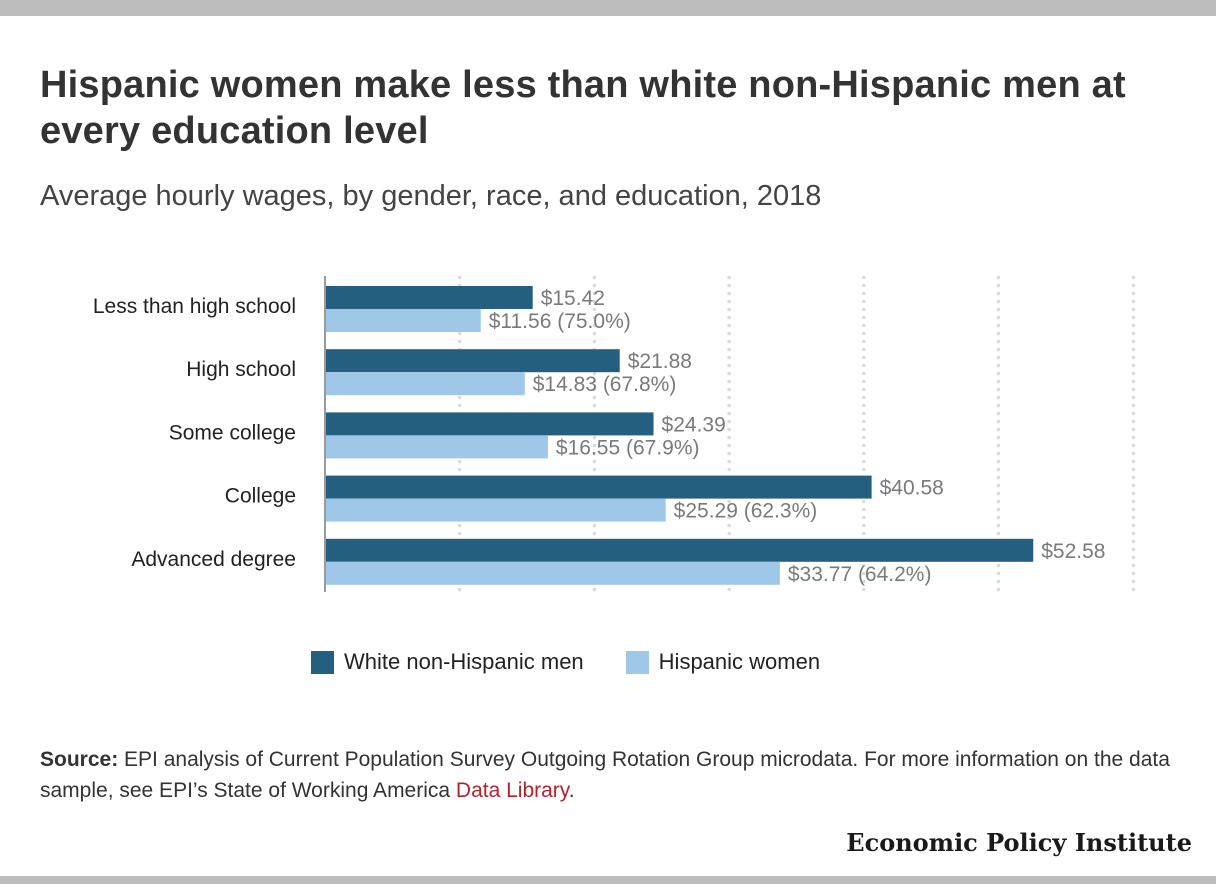 This screenshot has width=1216, height=884. Describe the element at coordinates (586, 662) in the screenshot. I see `chart-legend: White non-Hispanic men Hispanic women` at that location.